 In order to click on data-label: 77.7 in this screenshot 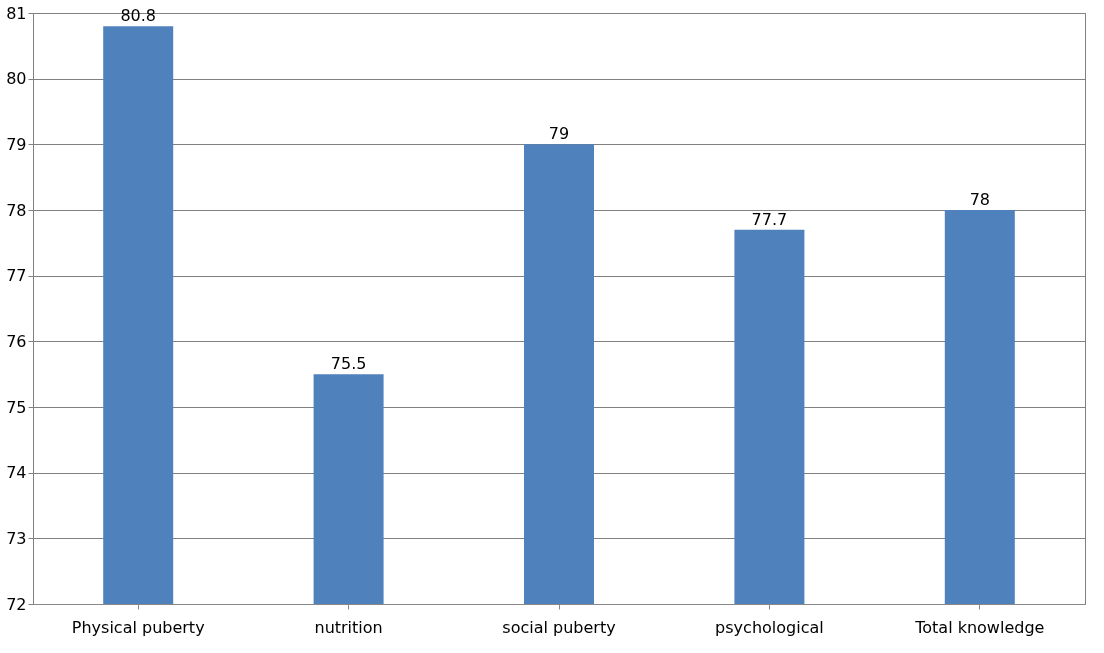, I will do `click(769, 219)`.